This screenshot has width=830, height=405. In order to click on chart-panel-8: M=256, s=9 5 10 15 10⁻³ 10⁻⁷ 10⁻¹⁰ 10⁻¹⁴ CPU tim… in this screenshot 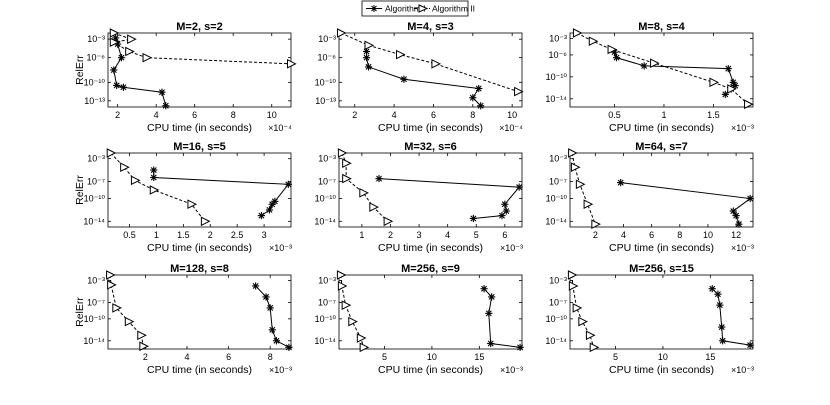, I will do `click(419, 319)`.